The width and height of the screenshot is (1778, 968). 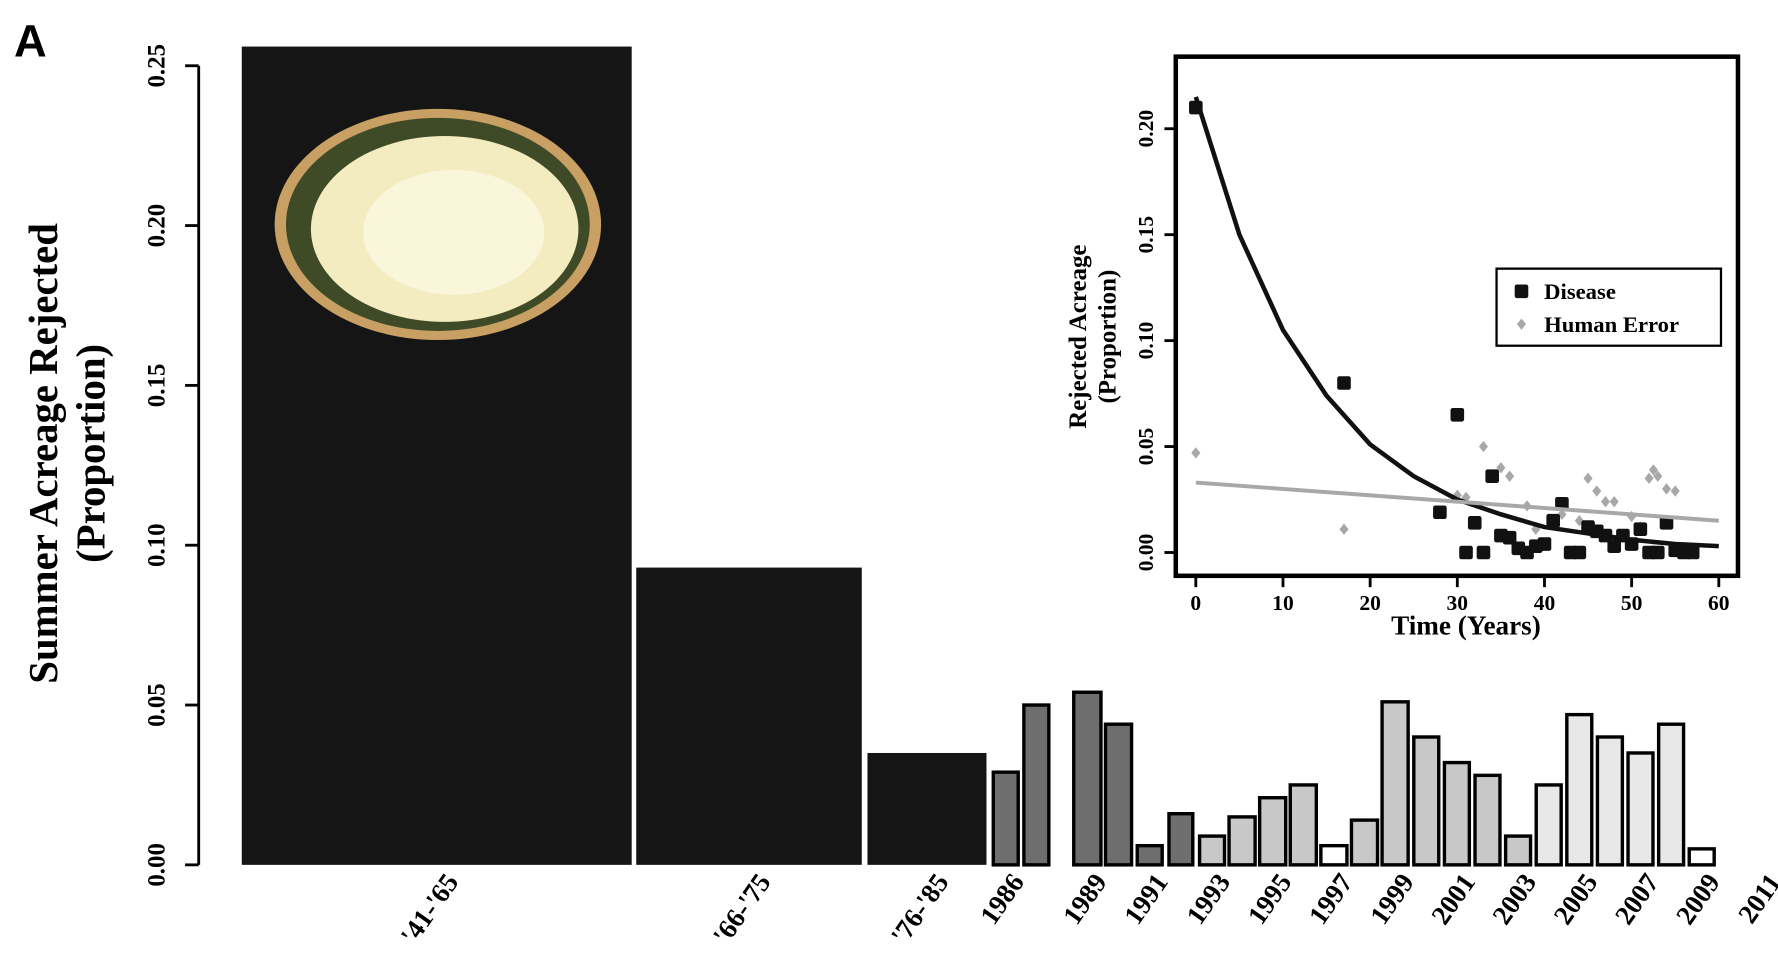 What do you see at coordinates (1719, 603) in the screenshot?
I see `x-tick-label: 60` at bounding box center [1719, 603].